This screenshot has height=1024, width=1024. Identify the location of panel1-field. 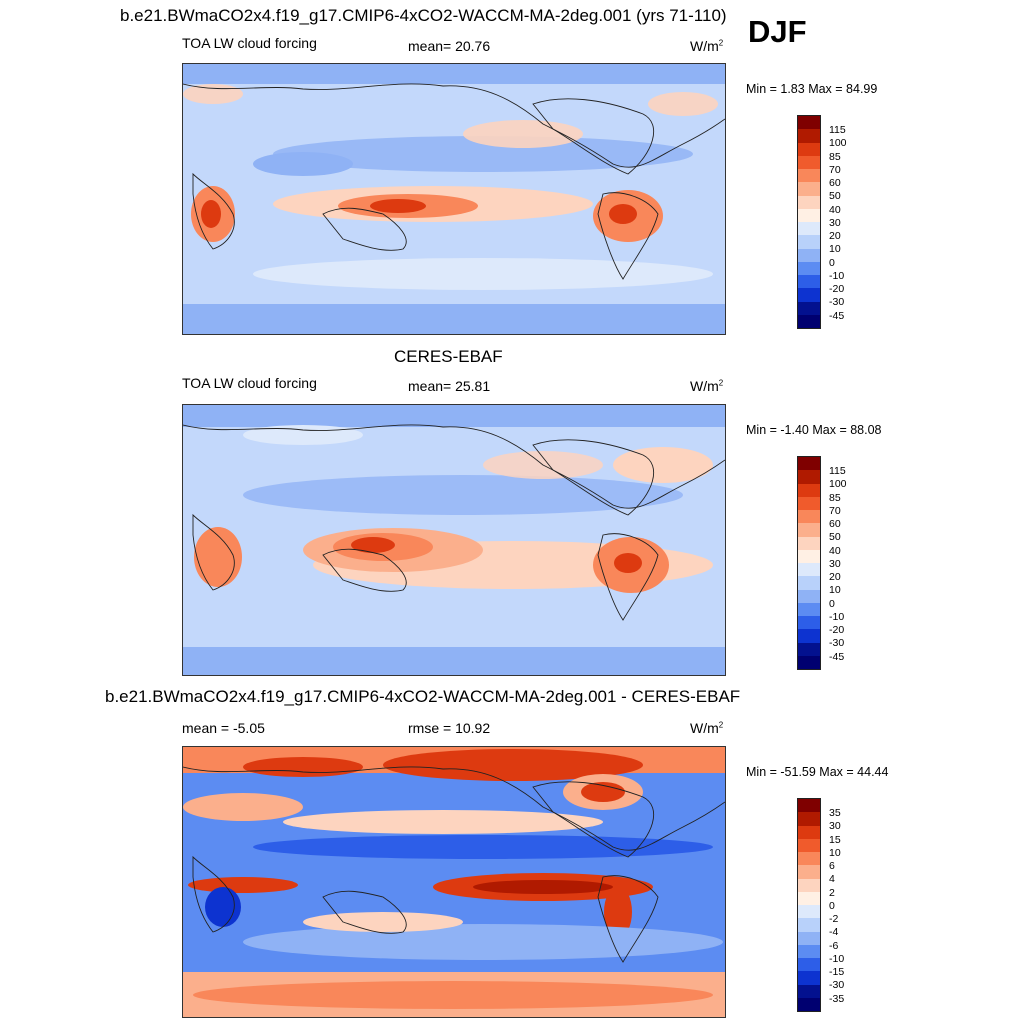
(454, 199).